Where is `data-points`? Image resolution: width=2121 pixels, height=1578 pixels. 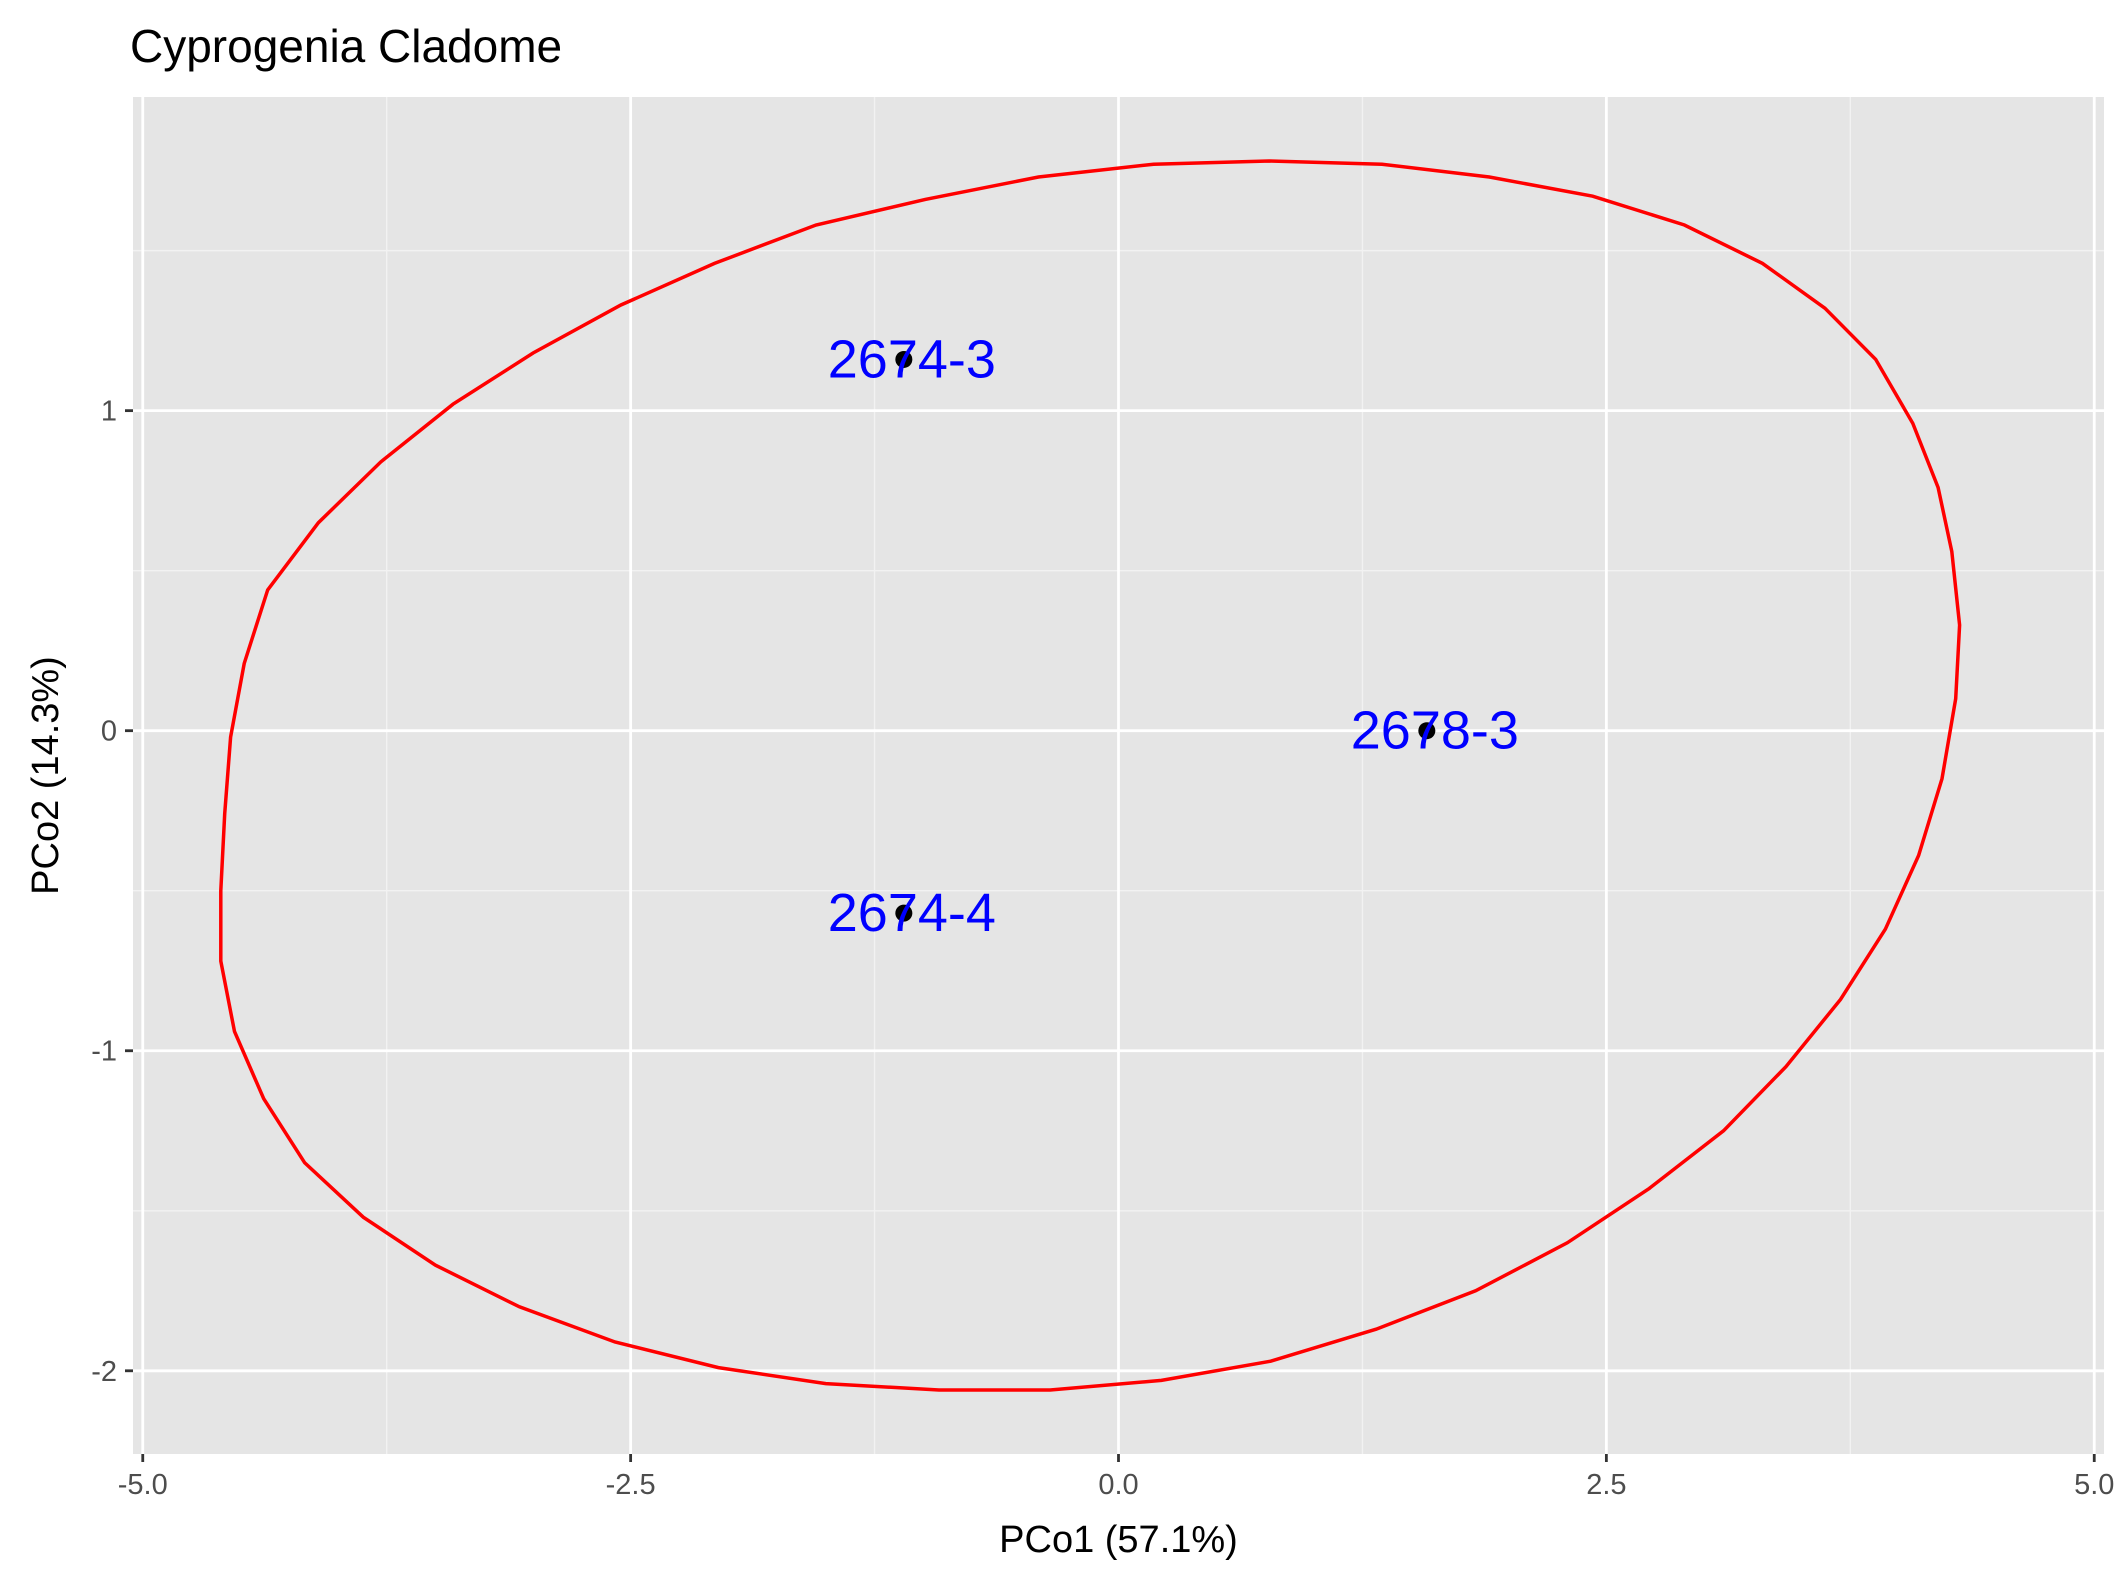 data-points is located at coordinates (1165, 636).